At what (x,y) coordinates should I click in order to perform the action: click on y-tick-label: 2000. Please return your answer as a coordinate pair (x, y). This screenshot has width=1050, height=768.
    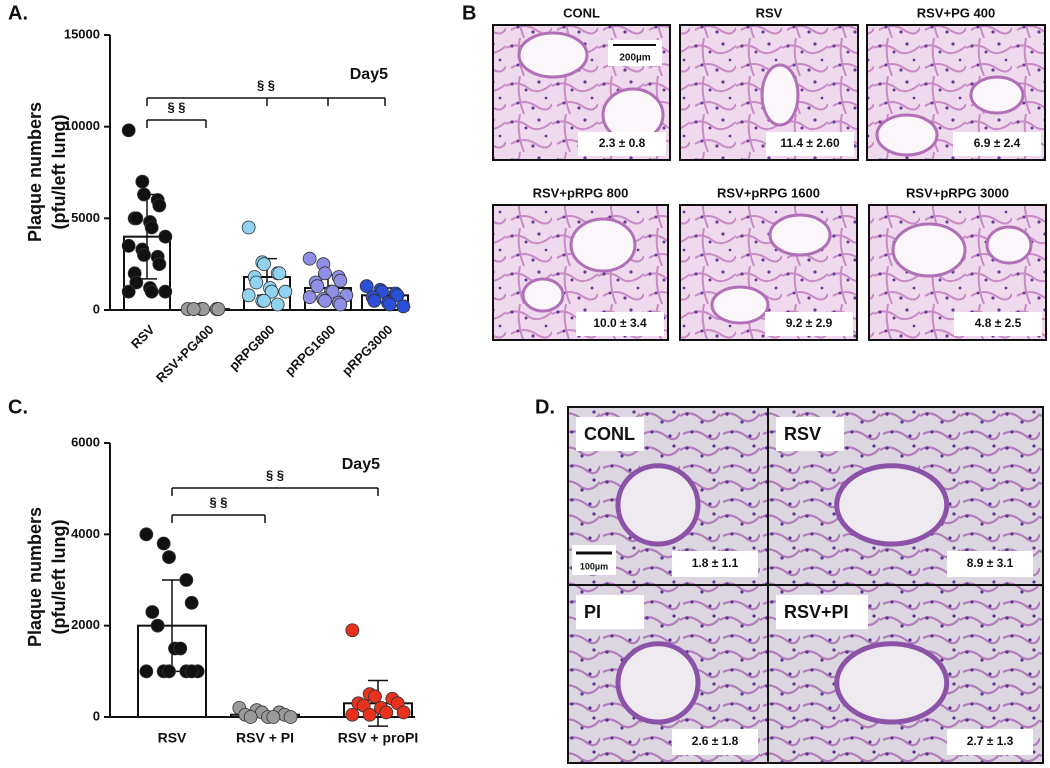
    Looking at the image, I should click on (85, 624).